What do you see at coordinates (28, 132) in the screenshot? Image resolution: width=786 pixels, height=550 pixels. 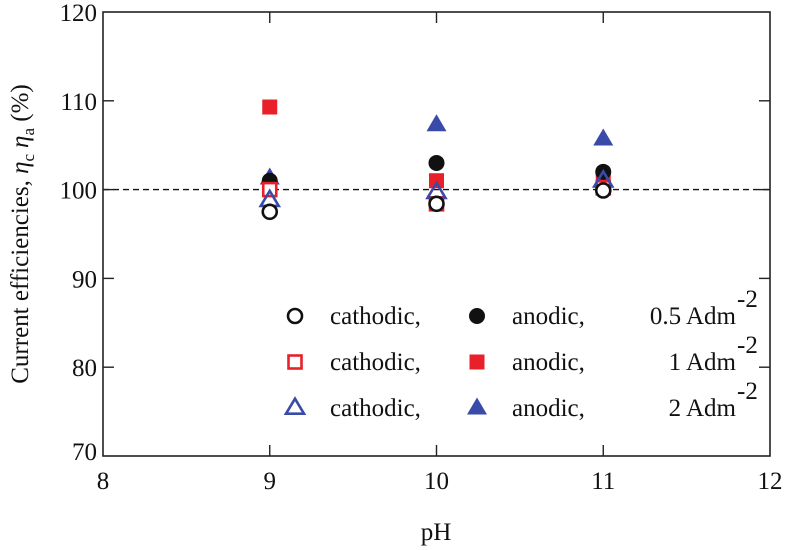 I see `y-axis-title-sub-a: a` at bounding box center [28, 132].